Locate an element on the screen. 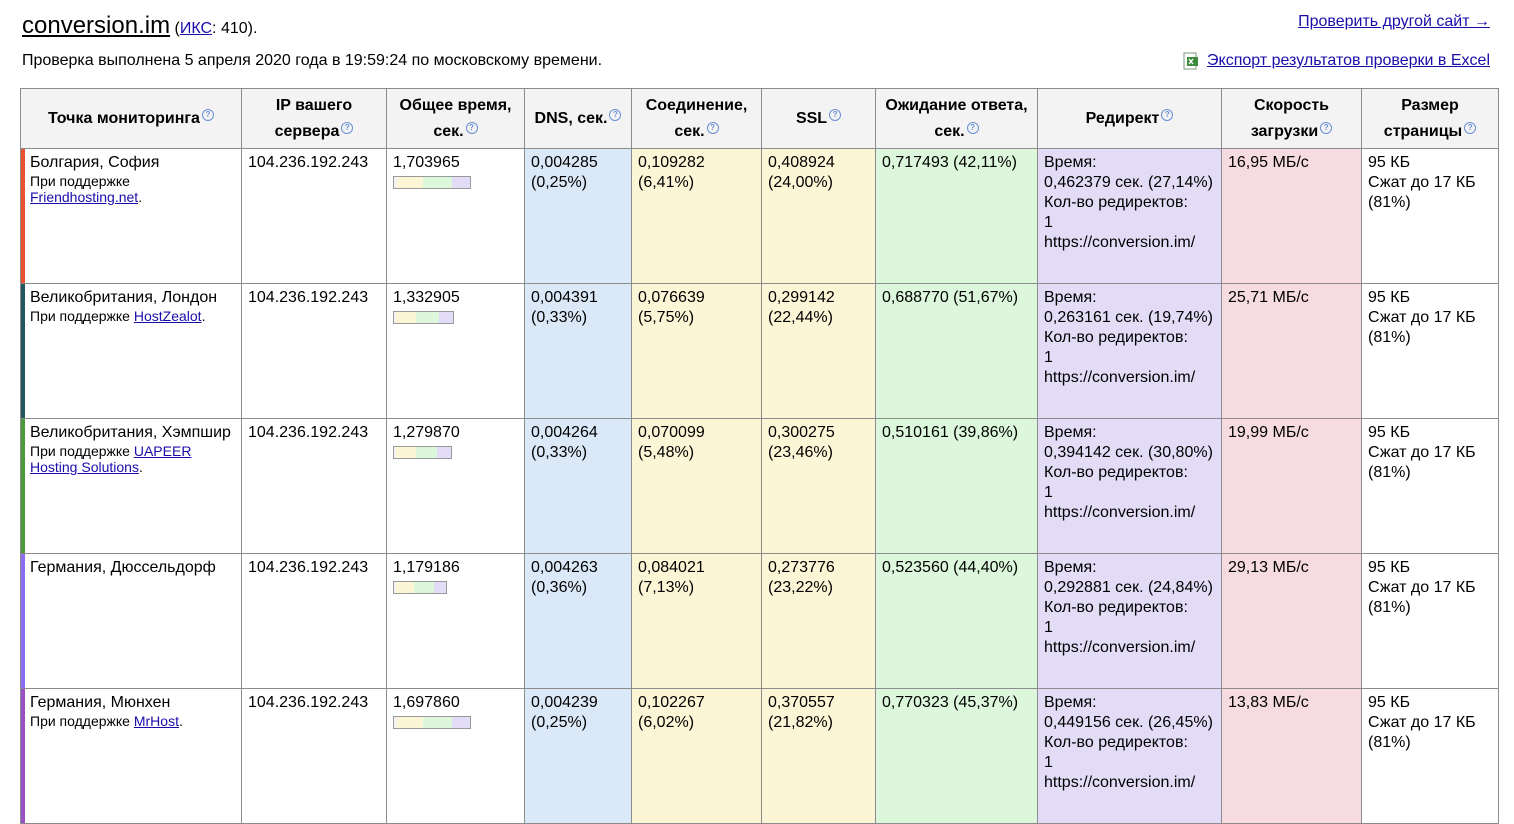  column-header-label: IP вашего сервера is located at coordinates (313, 118).